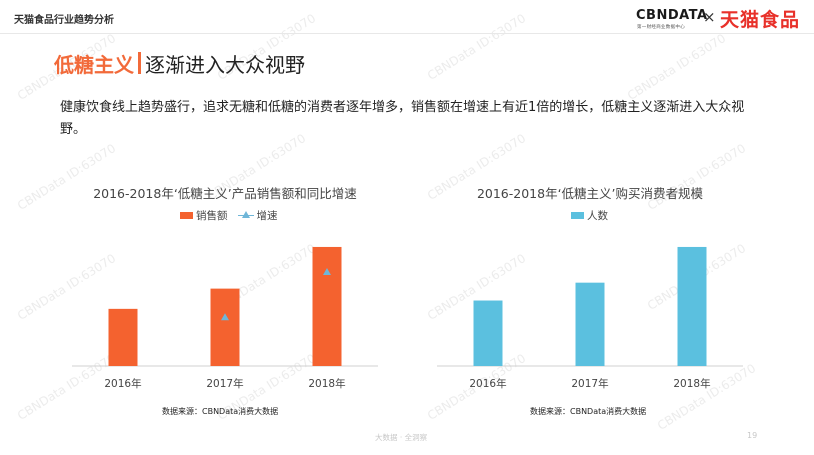 This screenshot has height=455, width=814. Describe the element at coordinates (752, 435) in the screenshot. I see `page-number: 19` at that location.